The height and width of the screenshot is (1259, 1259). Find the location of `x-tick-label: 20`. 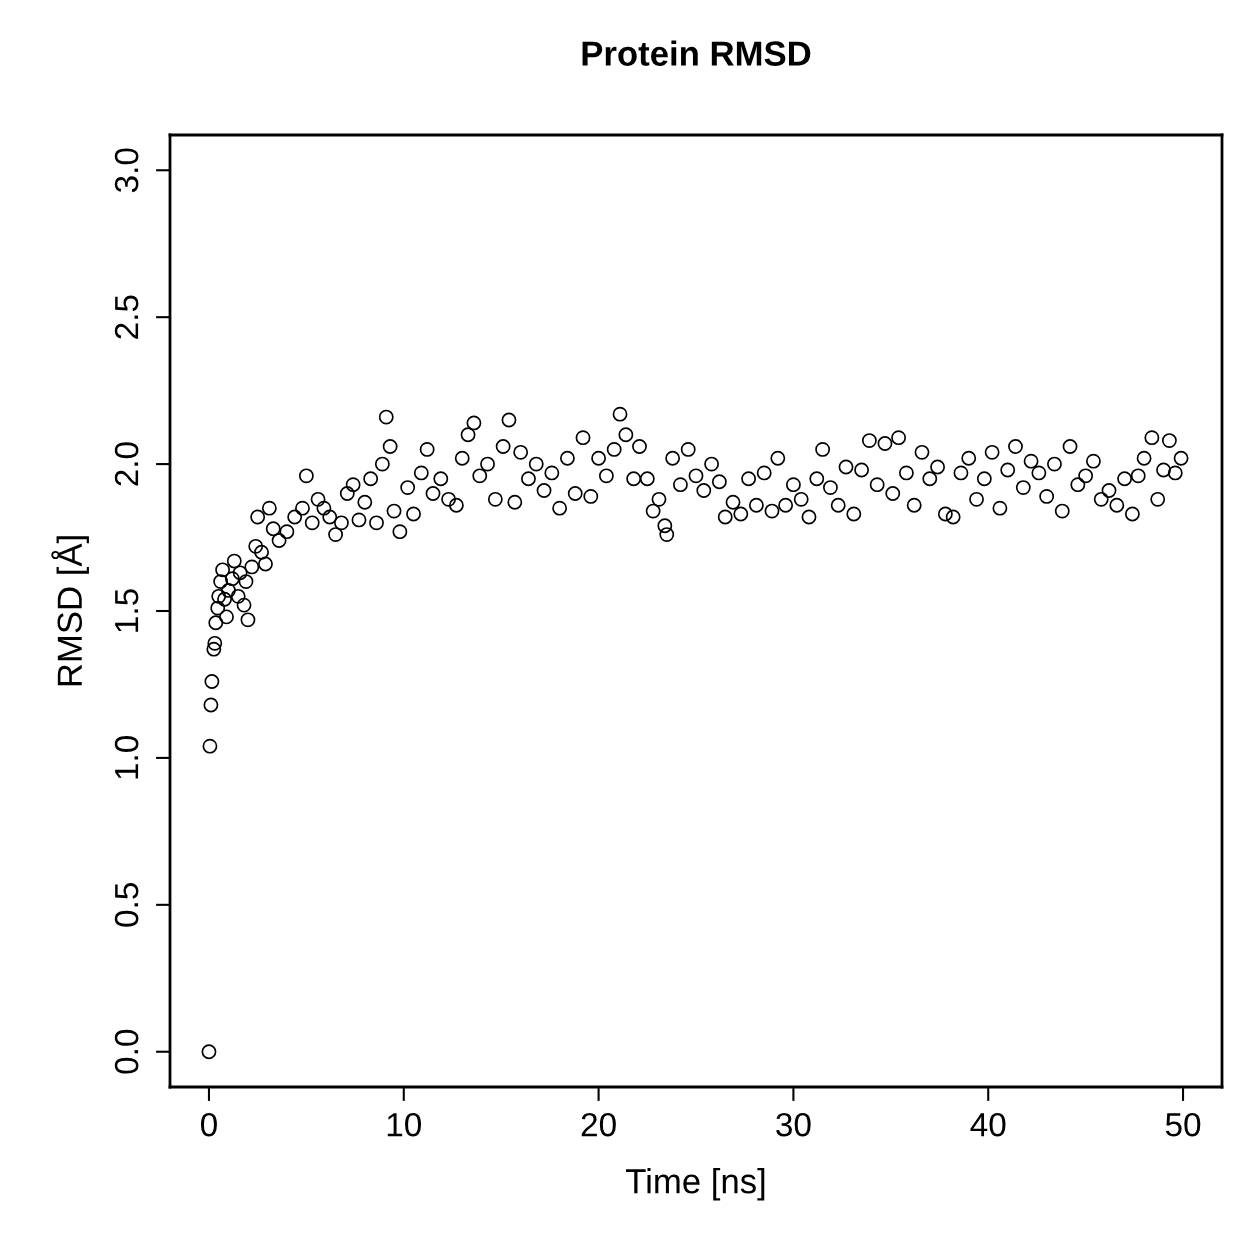

x-tick-label: 20 is located at coordinates (598, 1124).